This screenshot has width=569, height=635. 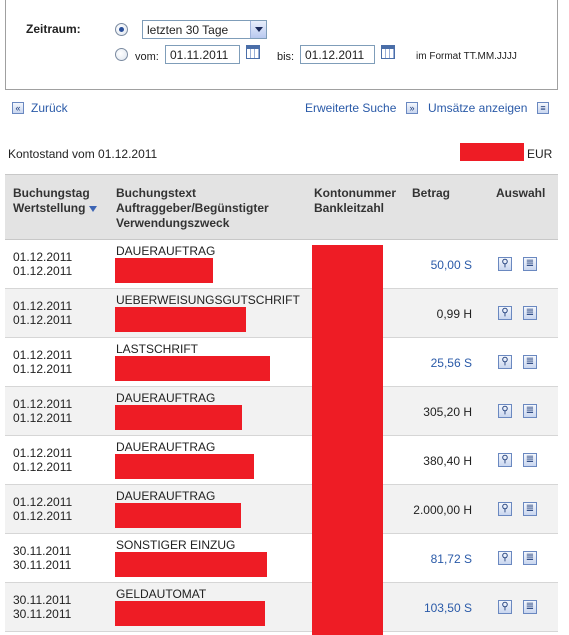 What do you see at coordinates (157, 349) in the screenshot?
I see `booking-type: LASTSCHRIFT` at bounding box center [157, 349].